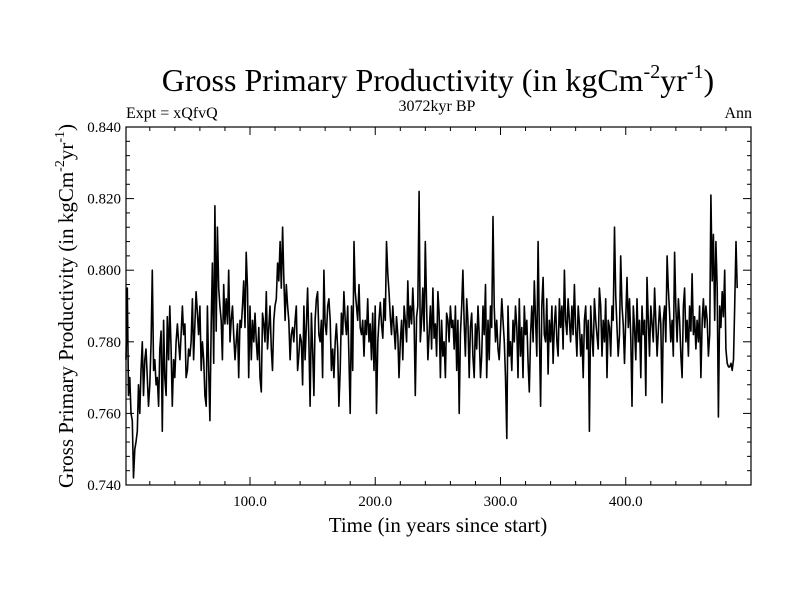 This screenshot has height=600, width=800. I want to click on y-tick-label: 0.760, so click(104, 414).